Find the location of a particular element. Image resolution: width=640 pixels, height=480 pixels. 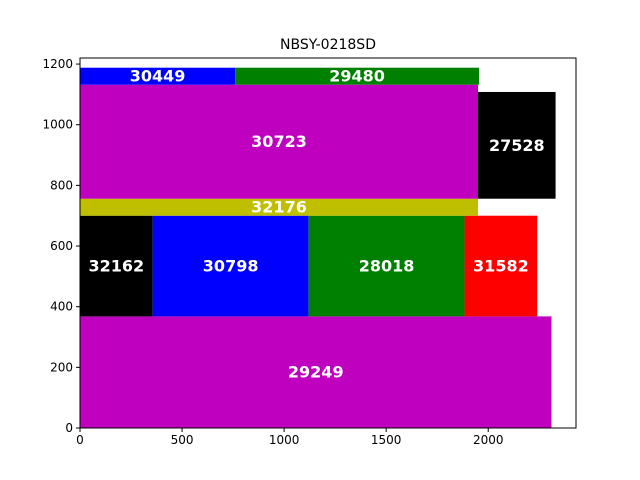

x-tick-label: 2000 is located at coordinates (488, 440).